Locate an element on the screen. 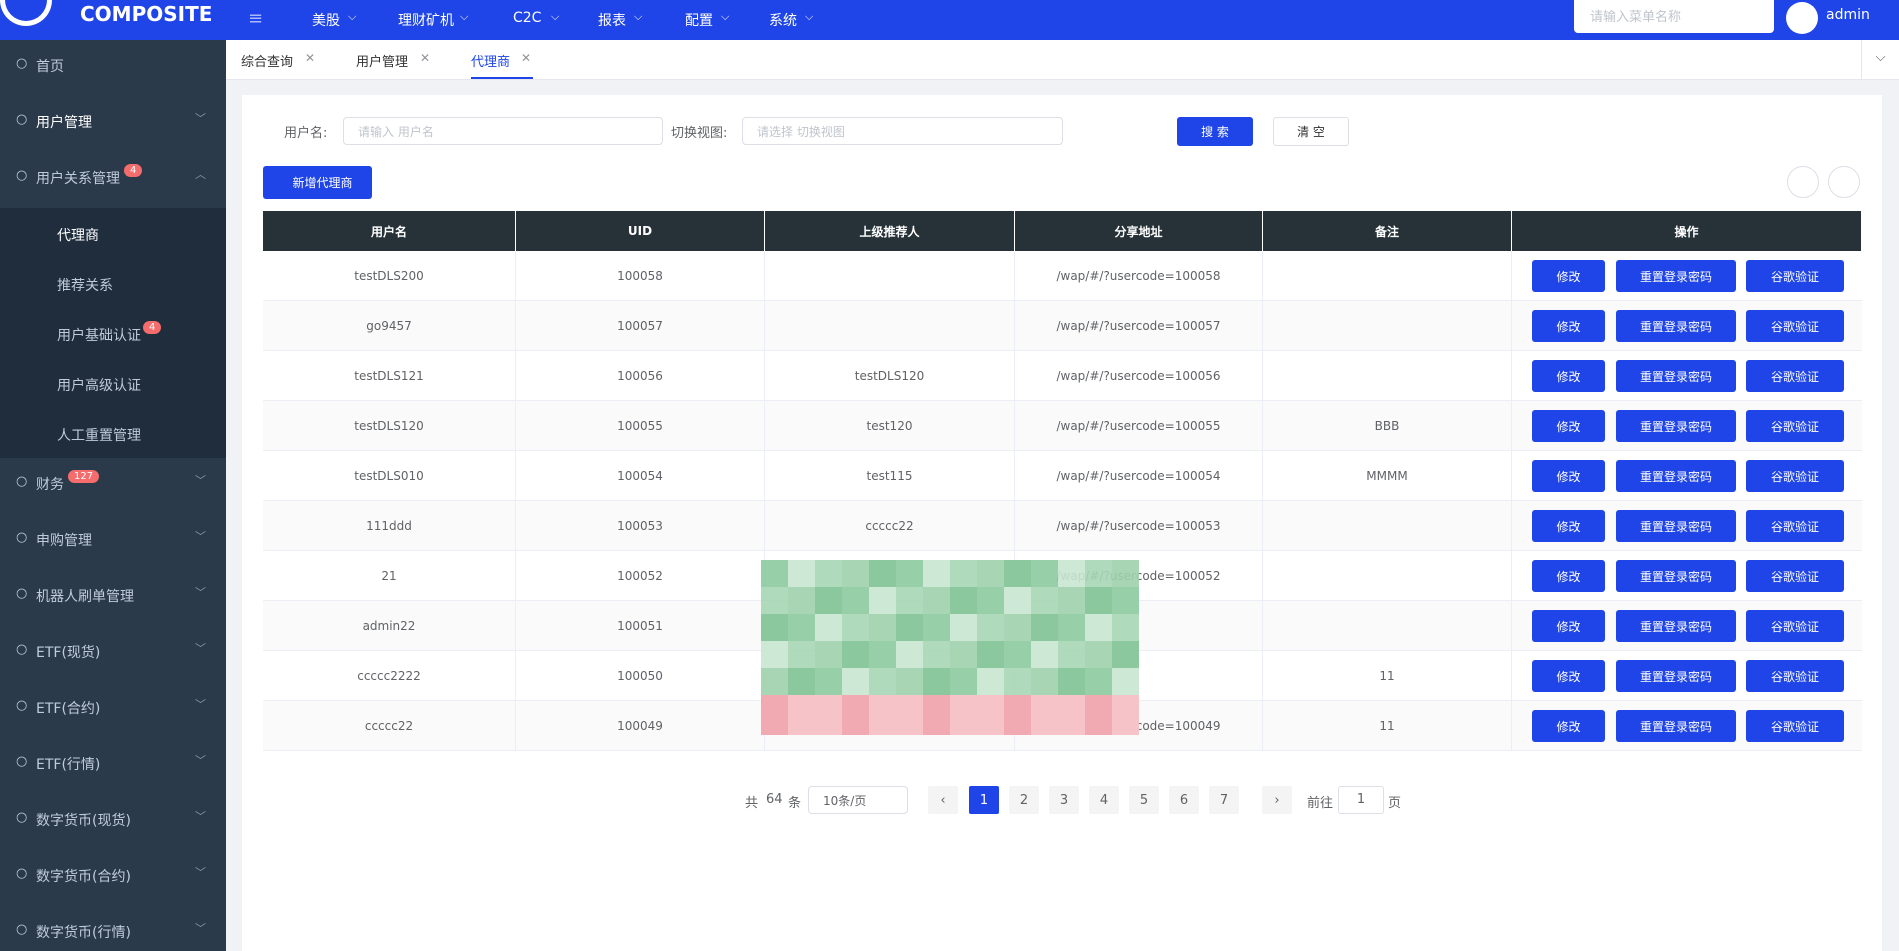  submenu-item: 用户基础认证 is located at coordinates (99, 336).